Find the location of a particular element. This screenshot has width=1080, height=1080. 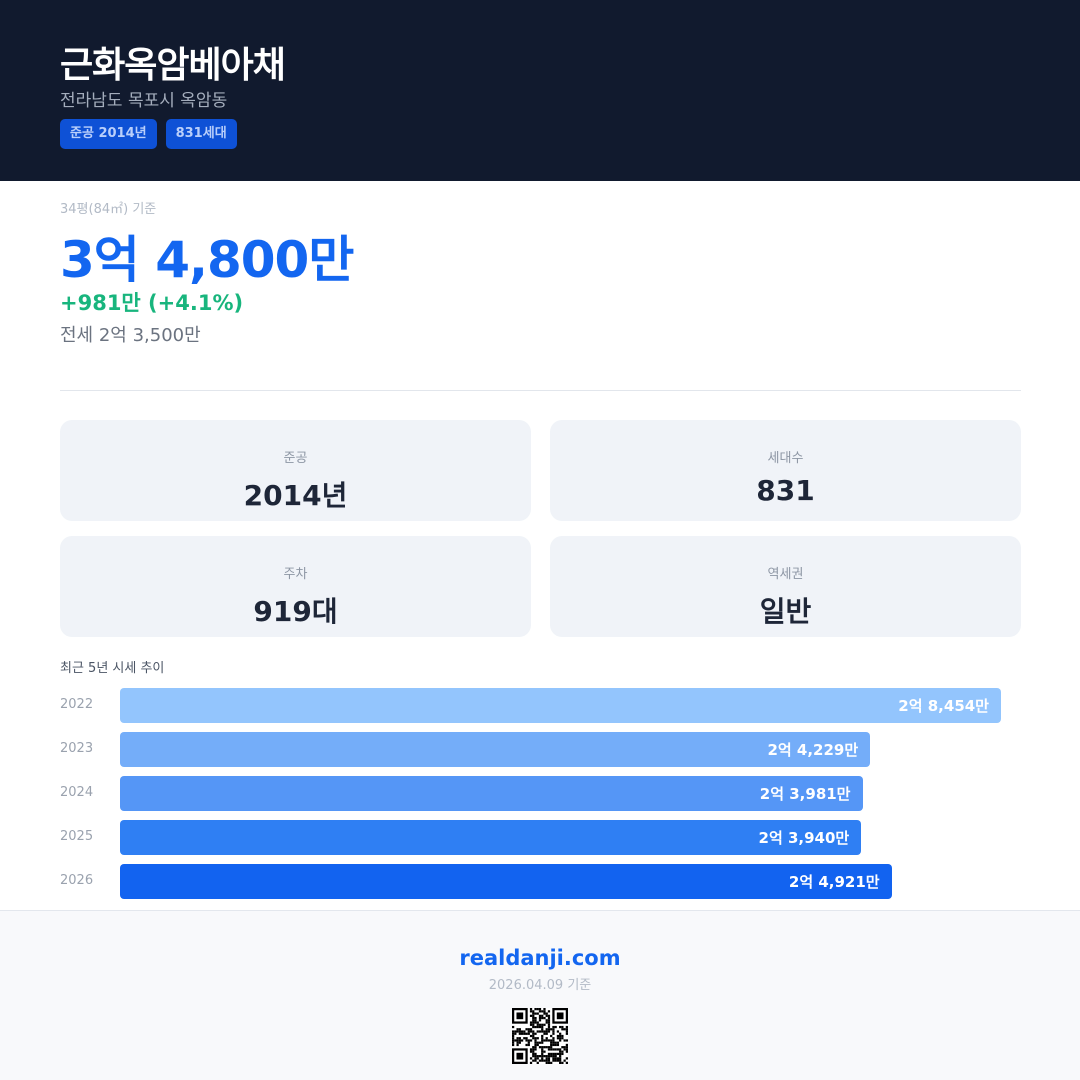

trend-value: 2억 8,454만 is located at coordinates (943, 706).